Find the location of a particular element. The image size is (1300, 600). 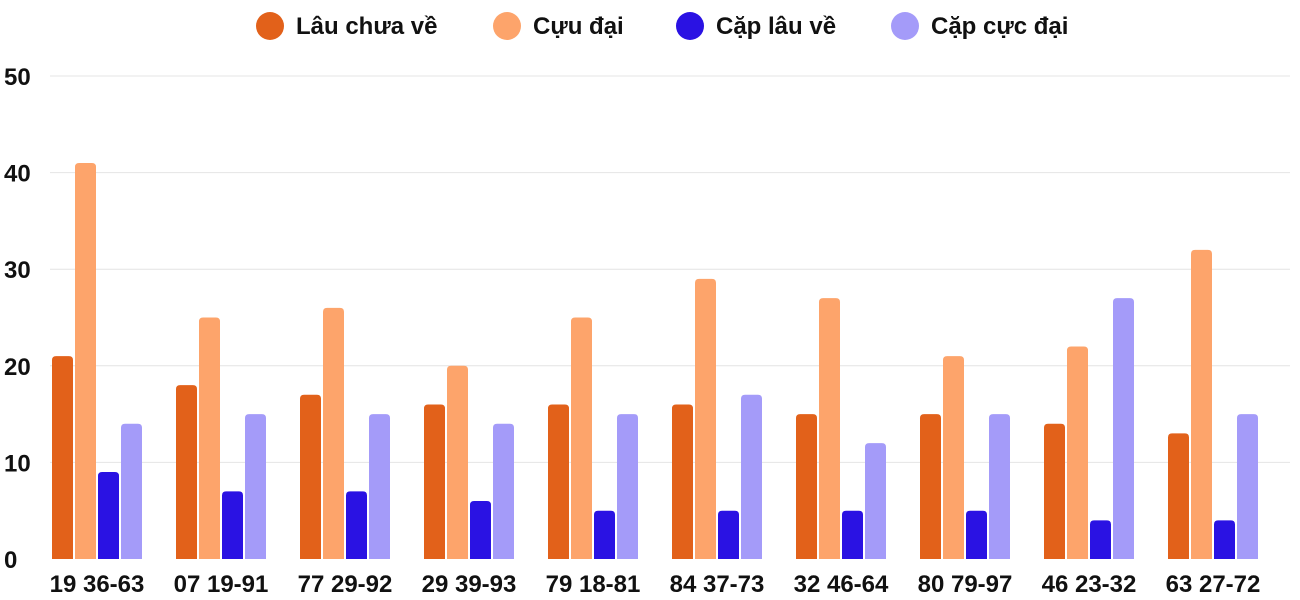

legend-item-4: Cặp cực đại is located at coordinates (979, 26).